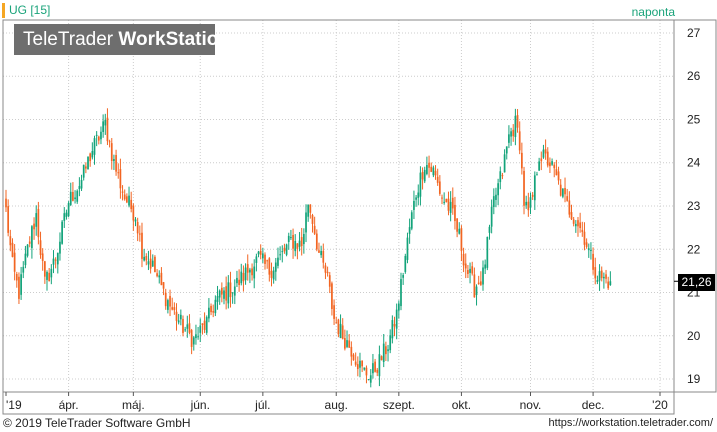 This screenshot has height=432, width=717. I want to click on period-label: naponta, so click(653, 12).